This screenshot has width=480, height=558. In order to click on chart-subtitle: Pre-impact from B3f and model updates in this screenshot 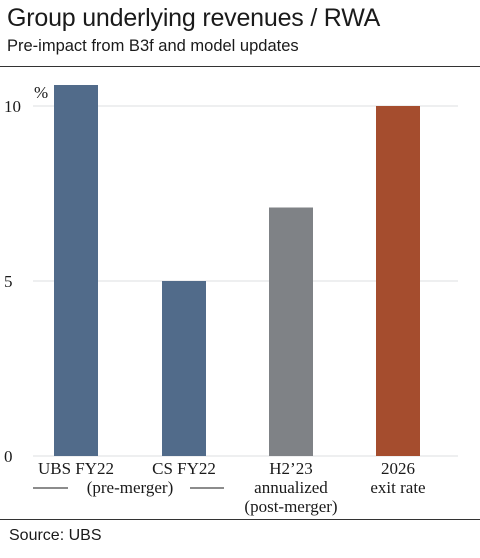, I will do `click(153, 46)`.